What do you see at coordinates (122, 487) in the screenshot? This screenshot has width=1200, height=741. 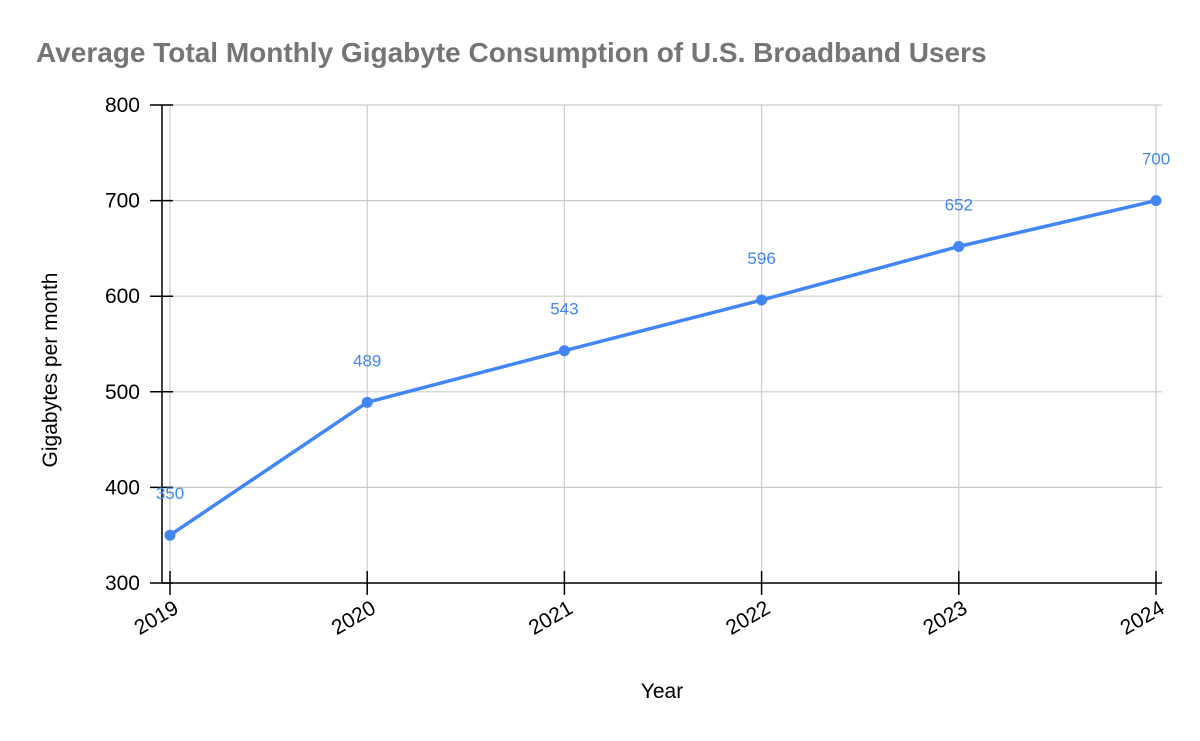 I see `y-tick-label: 400` at bounding box center [122, 487].